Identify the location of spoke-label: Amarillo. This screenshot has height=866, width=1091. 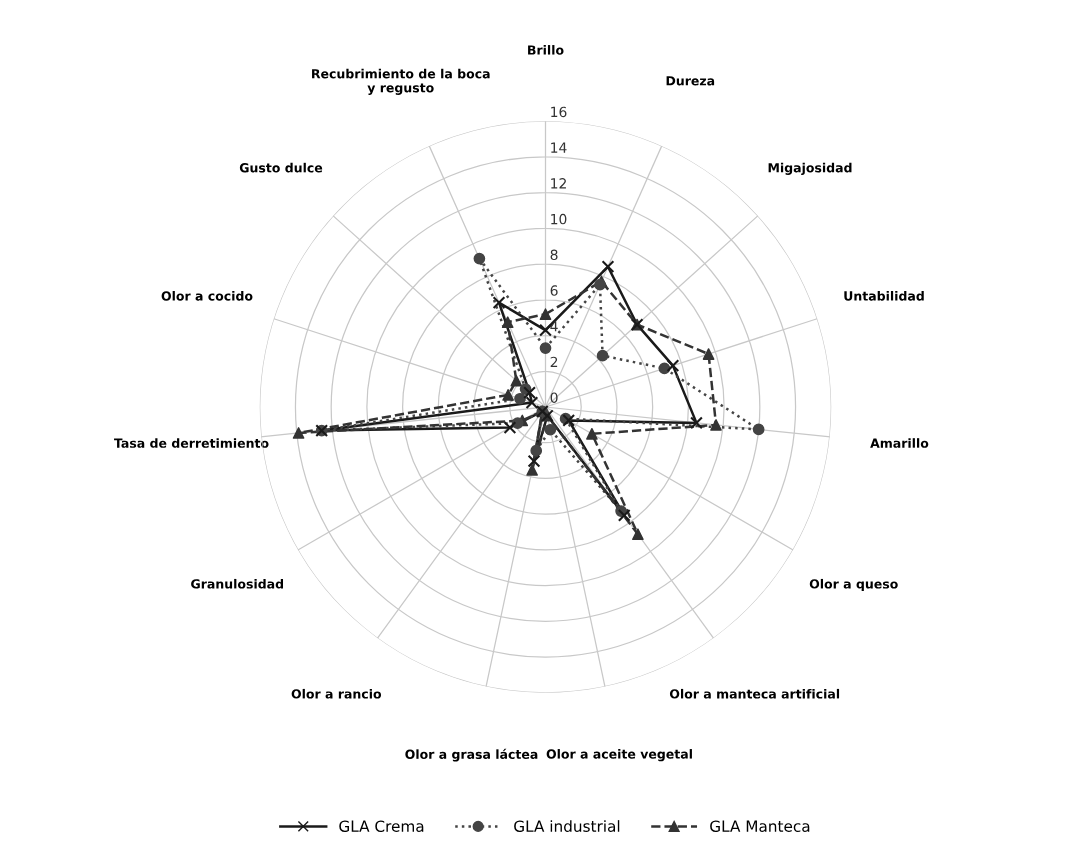
(899, 443).